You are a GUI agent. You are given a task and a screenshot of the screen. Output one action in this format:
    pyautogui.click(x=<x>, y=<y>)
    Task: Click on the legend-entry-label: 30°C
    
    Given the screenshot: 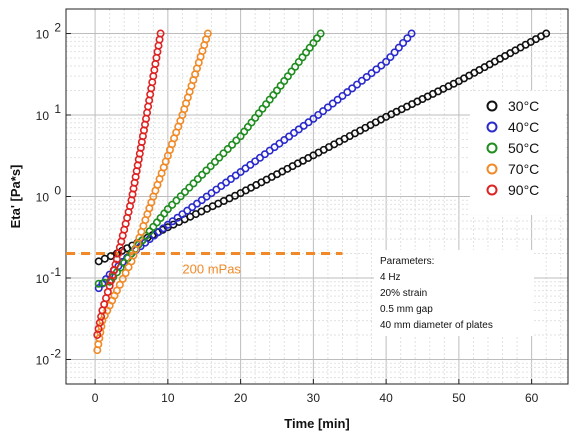 What is the action you would take?
    pyautogui.click(x=523, y=106)
    